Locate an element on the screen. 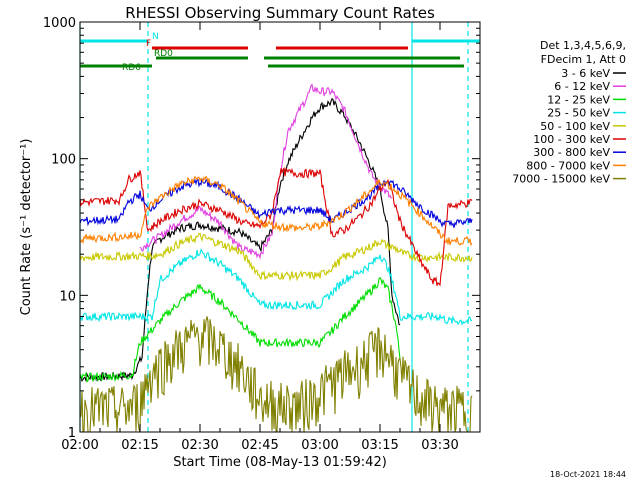 The image size is (640, 480). legend-label-6: 300 - 800 keV is located at coordinates (571, 152).